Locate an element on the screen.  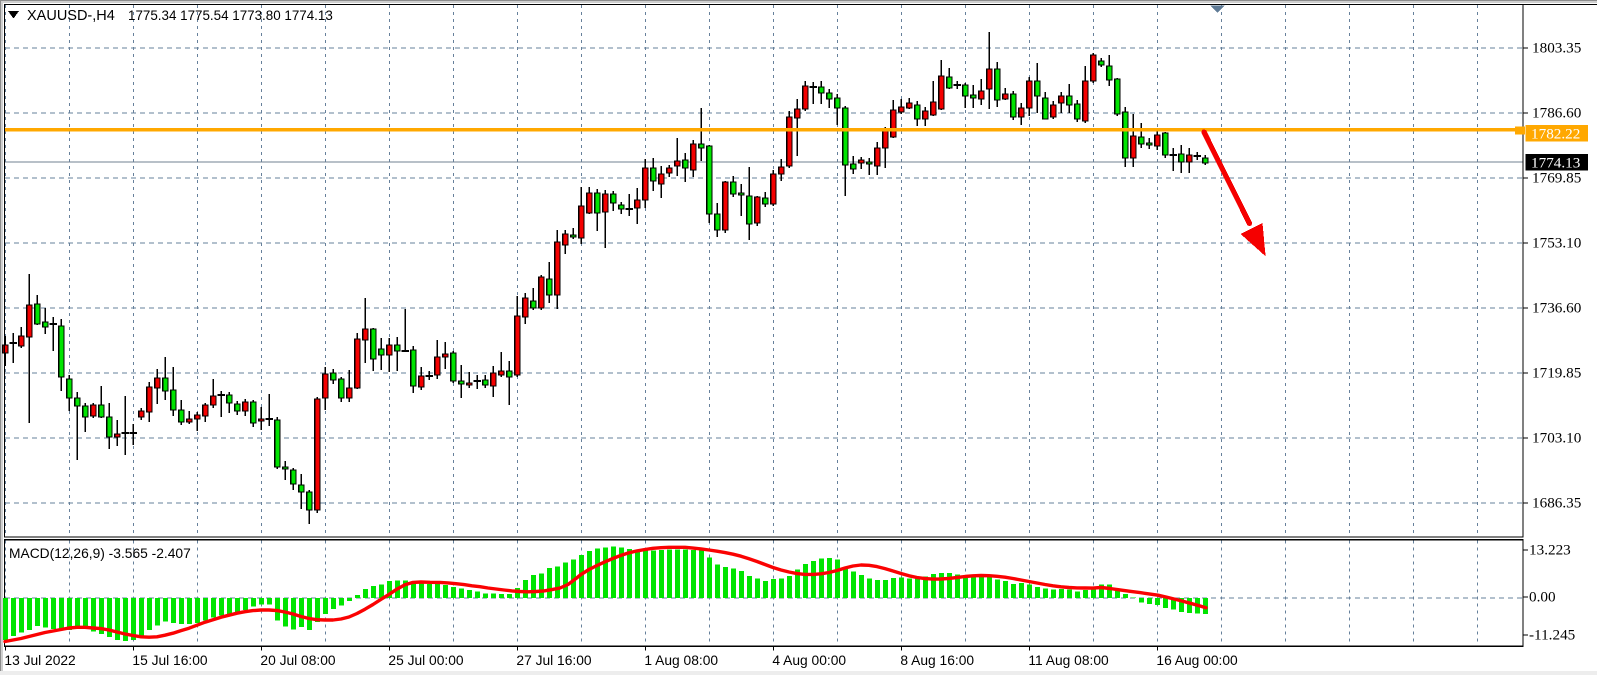
svg-text: 1719.85 is located at coordinates (1556, 373).